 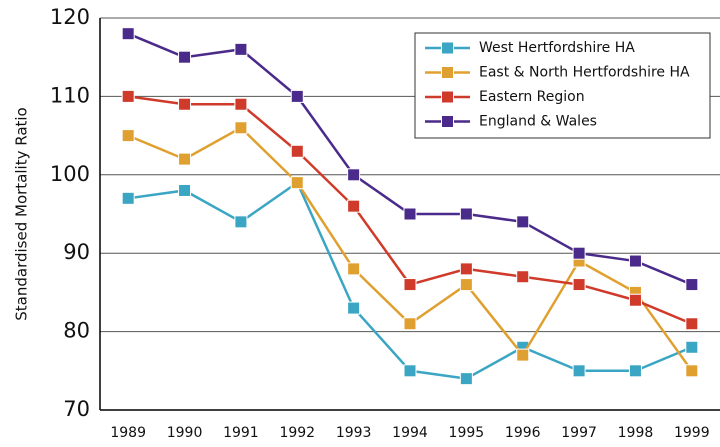 I want to click on y-tick-label: 90, so click(x=76, y=252).